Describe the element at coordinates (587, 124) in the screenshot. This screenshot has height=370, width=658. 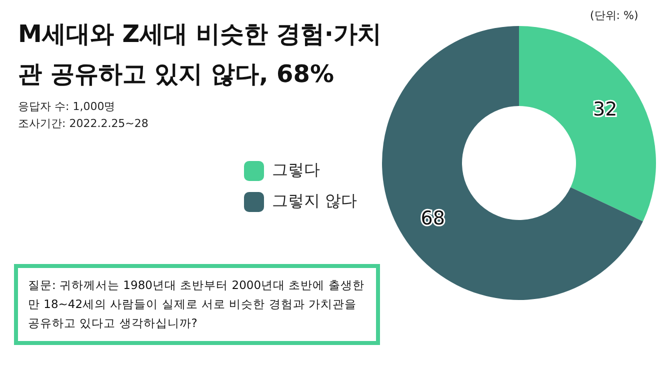
I see `donut-slice` at that location.